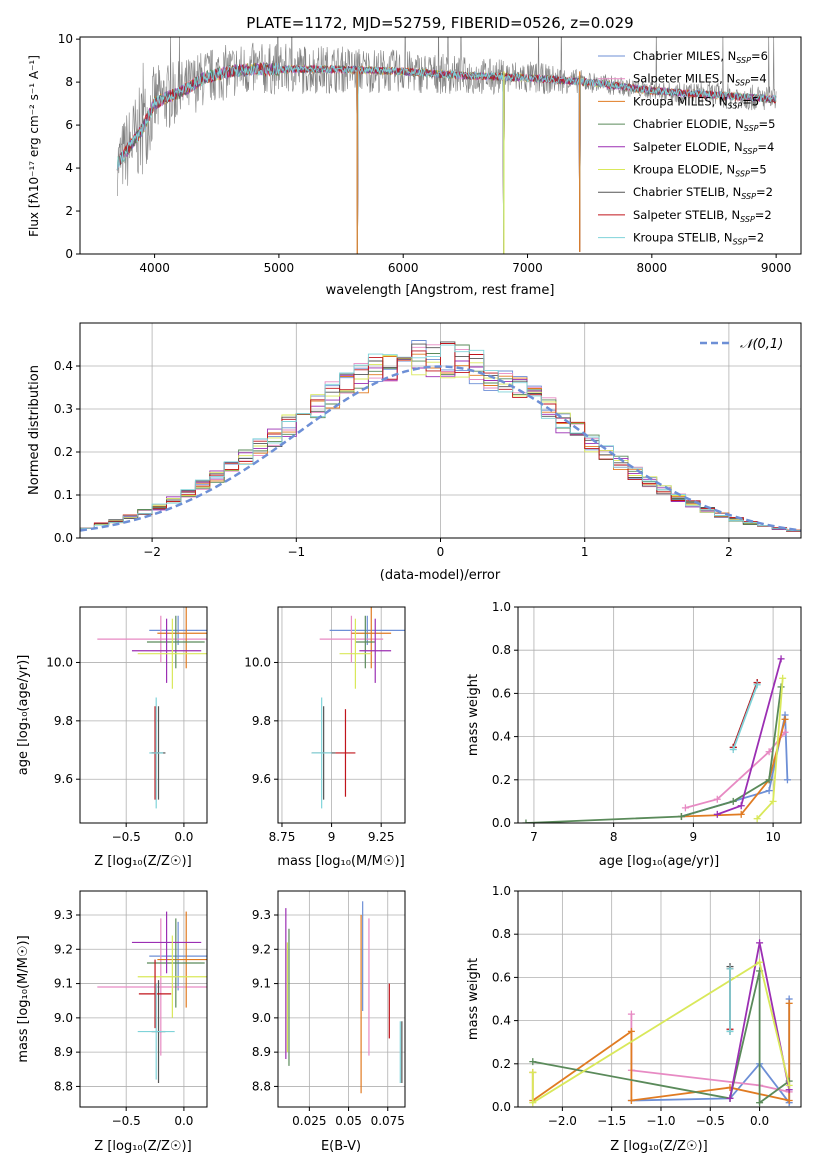  I want to click on y-tick-label: 4, so click(69, 168).